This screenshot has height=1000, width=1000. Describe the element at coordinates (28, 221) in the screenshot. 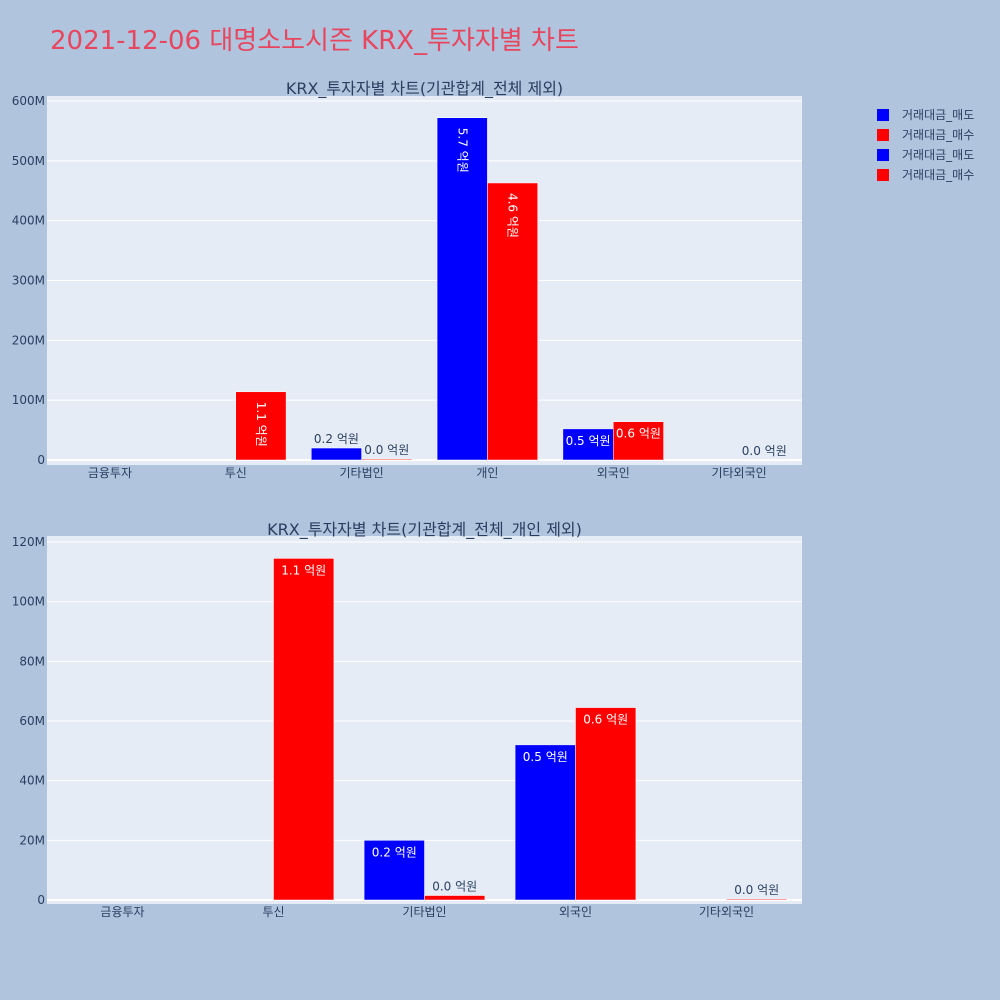

I see `y-tick-label: 400M` at that location.